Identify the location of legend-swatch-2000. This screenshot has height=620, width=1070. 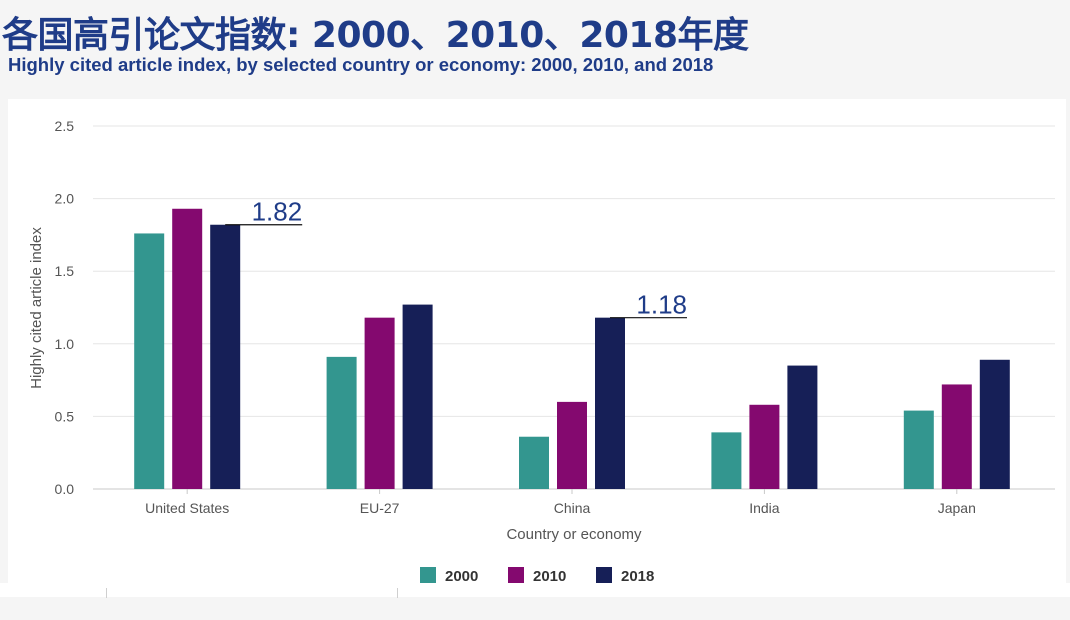
(428, 575).